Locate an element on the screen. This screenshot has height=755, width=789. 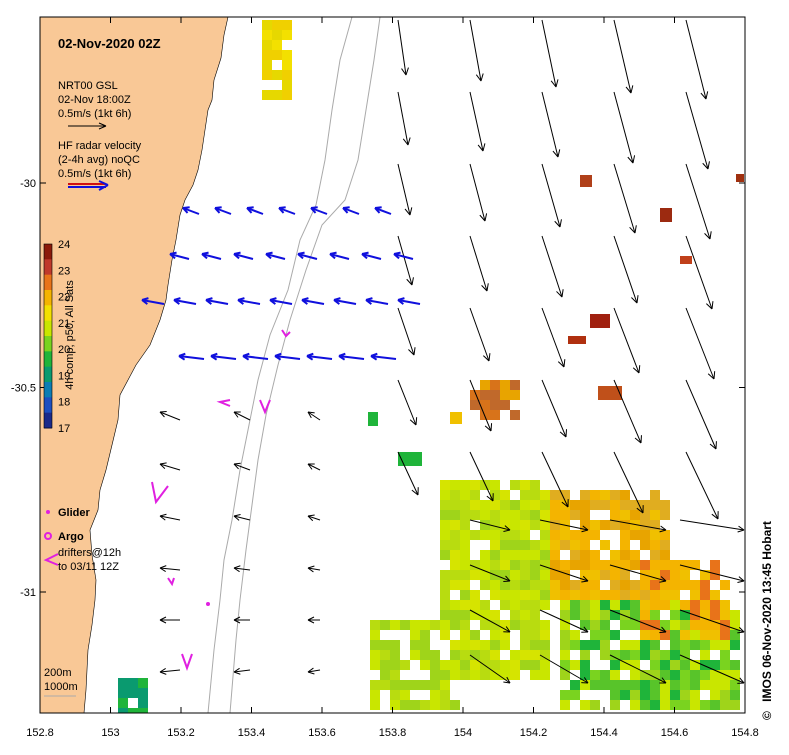
footer-credit: © IMOS 06-Nov-2020 13:45 Hobart is located at coordinates (766, 595).